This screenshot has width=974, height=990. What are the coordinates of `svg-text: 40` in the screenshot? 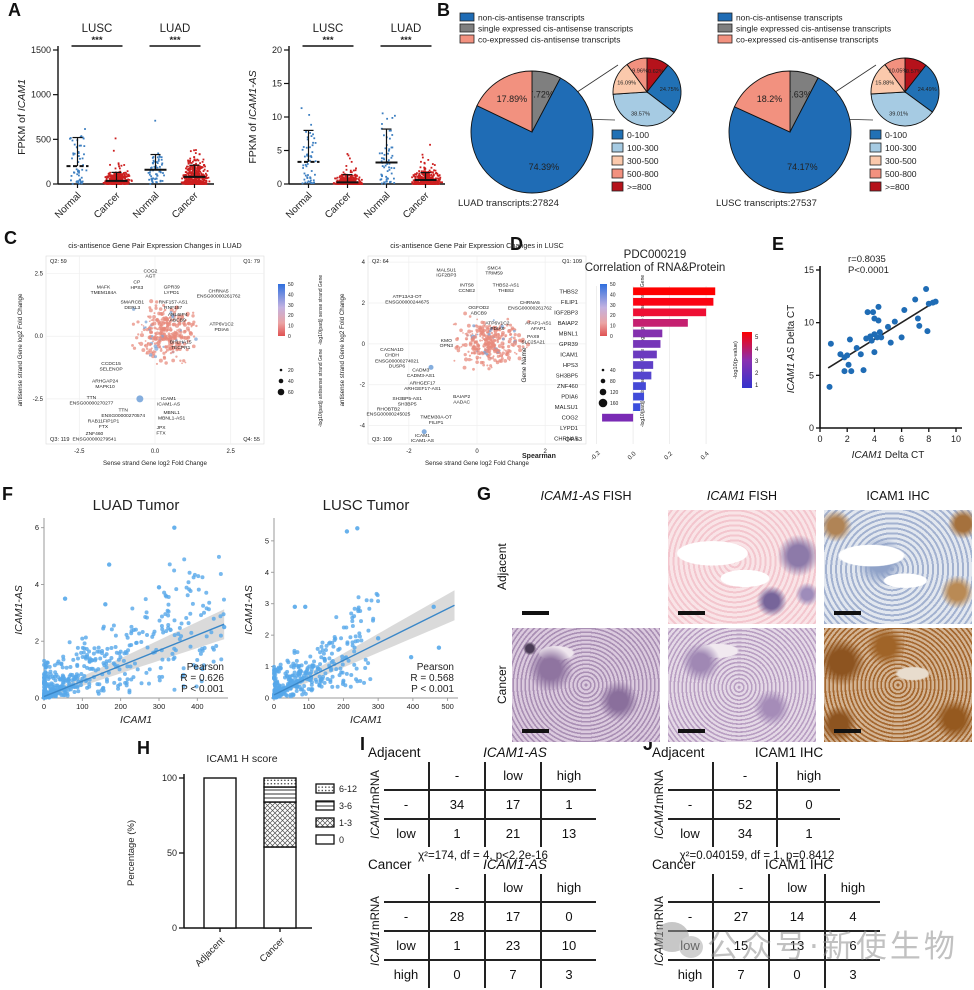 It's located at (291, 382).